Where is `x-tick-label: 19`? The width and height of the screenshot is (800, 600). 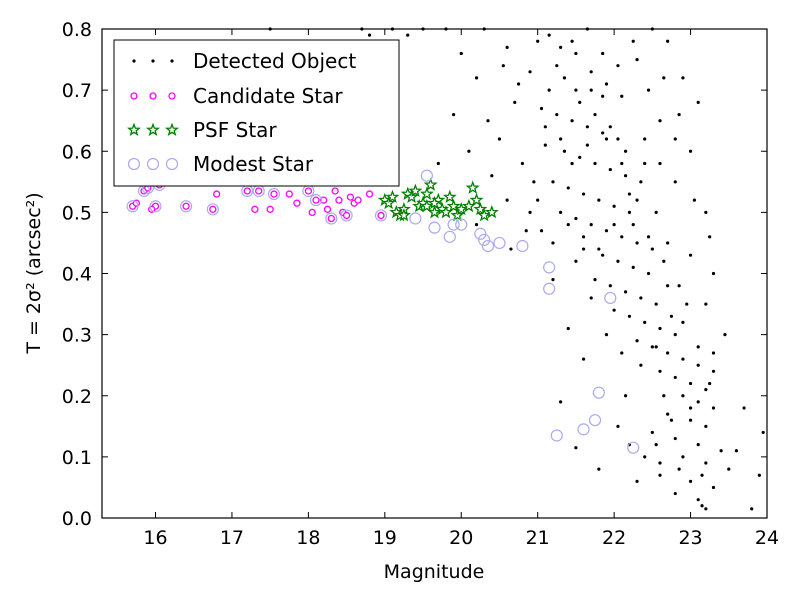
x-tick-label: 19 is located at coordinates (385, 538).